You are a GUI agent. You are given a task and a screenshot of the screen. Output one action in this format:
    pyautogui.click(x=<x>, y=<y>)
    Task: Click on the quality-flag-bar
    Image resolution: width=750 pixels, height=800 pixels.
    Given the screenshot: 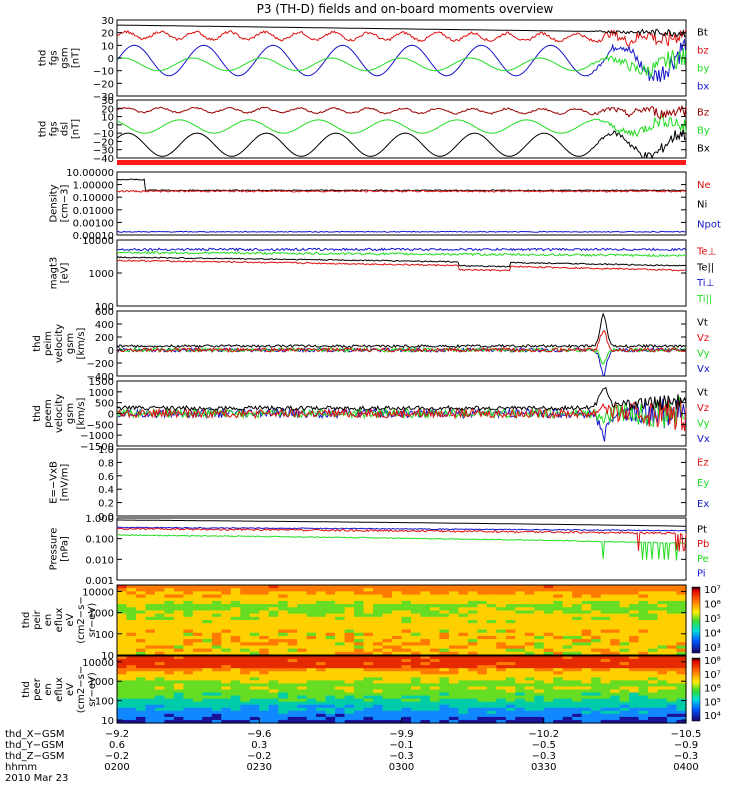 What is the action you would take?
    pyautogui.click(x=401, y=162)
    